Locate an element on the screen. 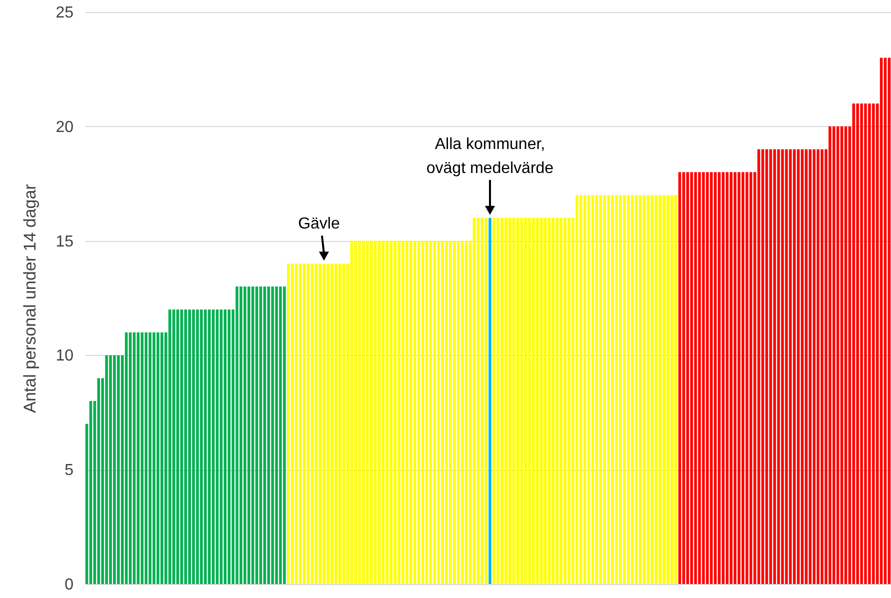 Image resolution: width=891 pixels, height=598 pixels. y-tick-label: 15 is located at coordinates (65, 241).